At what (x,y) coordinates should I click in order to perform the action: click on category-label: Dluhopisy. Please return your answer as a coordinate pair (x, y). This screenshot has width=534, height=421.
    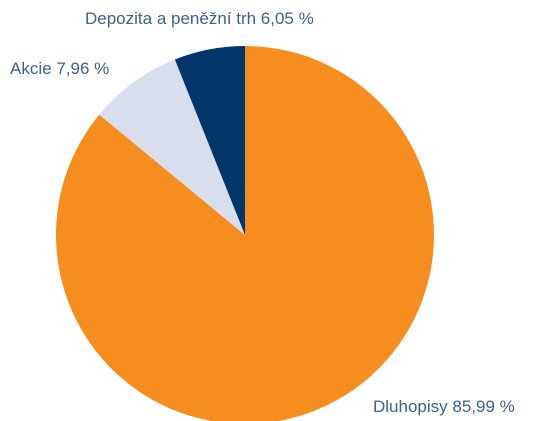
    Looking at the image, I should click on (410, 406).